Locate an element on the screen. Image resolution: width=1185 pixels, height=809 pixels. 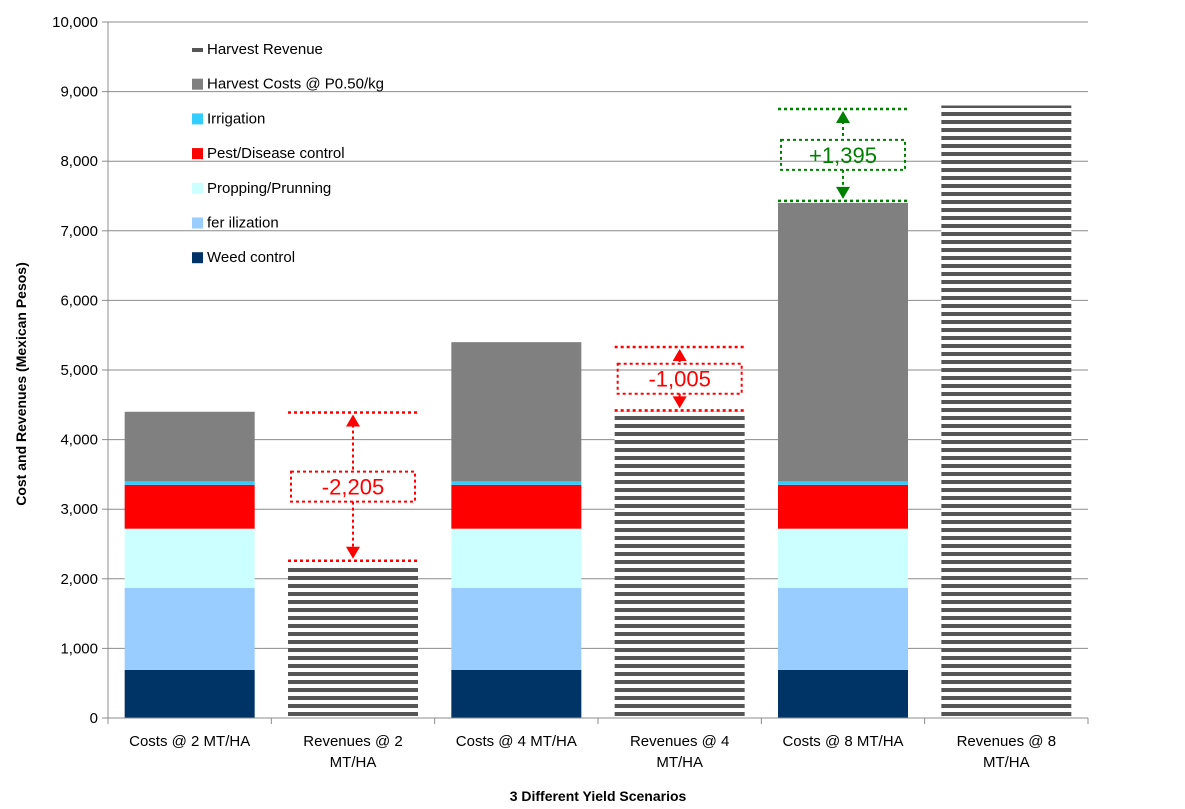
x-category-label-line: Costs @ 4 MT/HA is located at coordinates (516, 741).